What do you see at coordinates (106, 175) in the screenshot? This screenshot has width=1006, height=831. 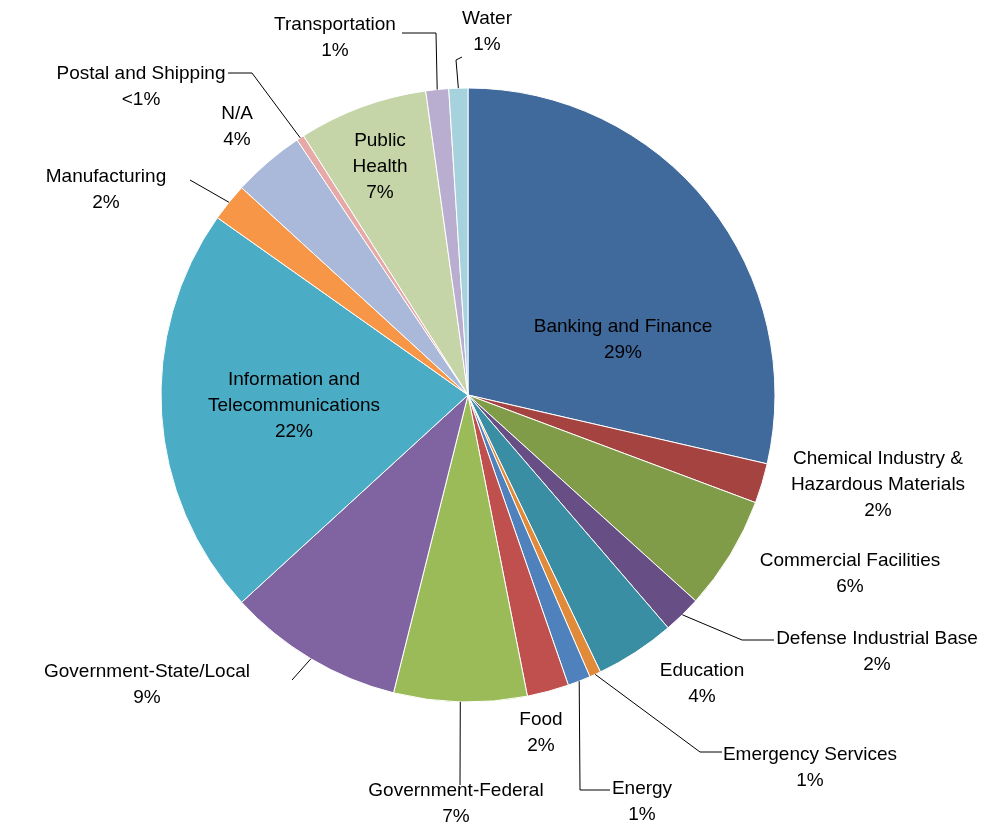 I see `slice-label: Manufacturing` at bounding box center [106, 175].